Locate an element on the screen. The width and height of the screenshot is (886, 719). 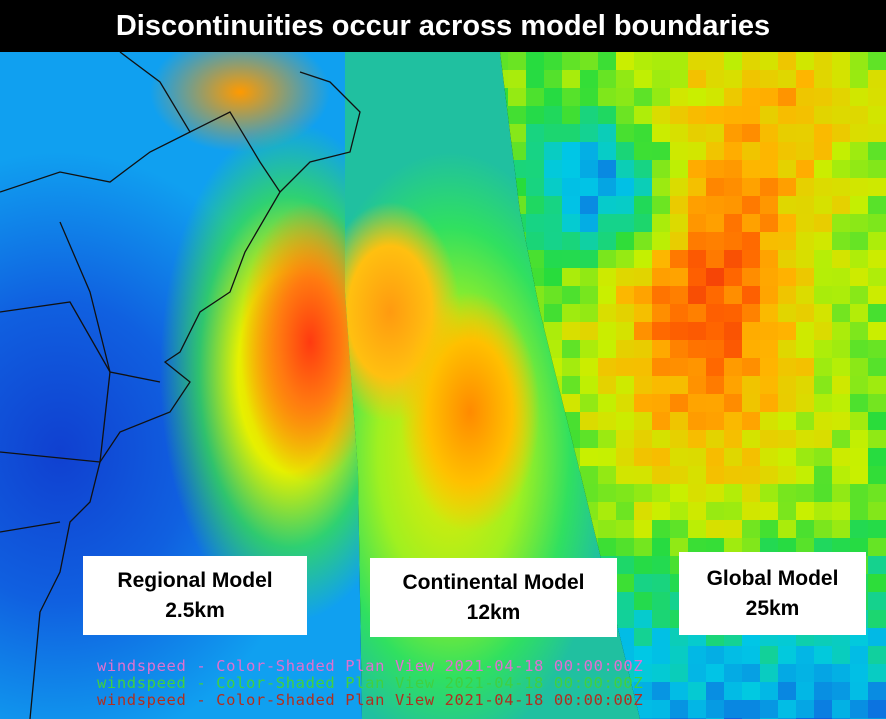
model-resolution: 12km is located at coordinates (493, 612).